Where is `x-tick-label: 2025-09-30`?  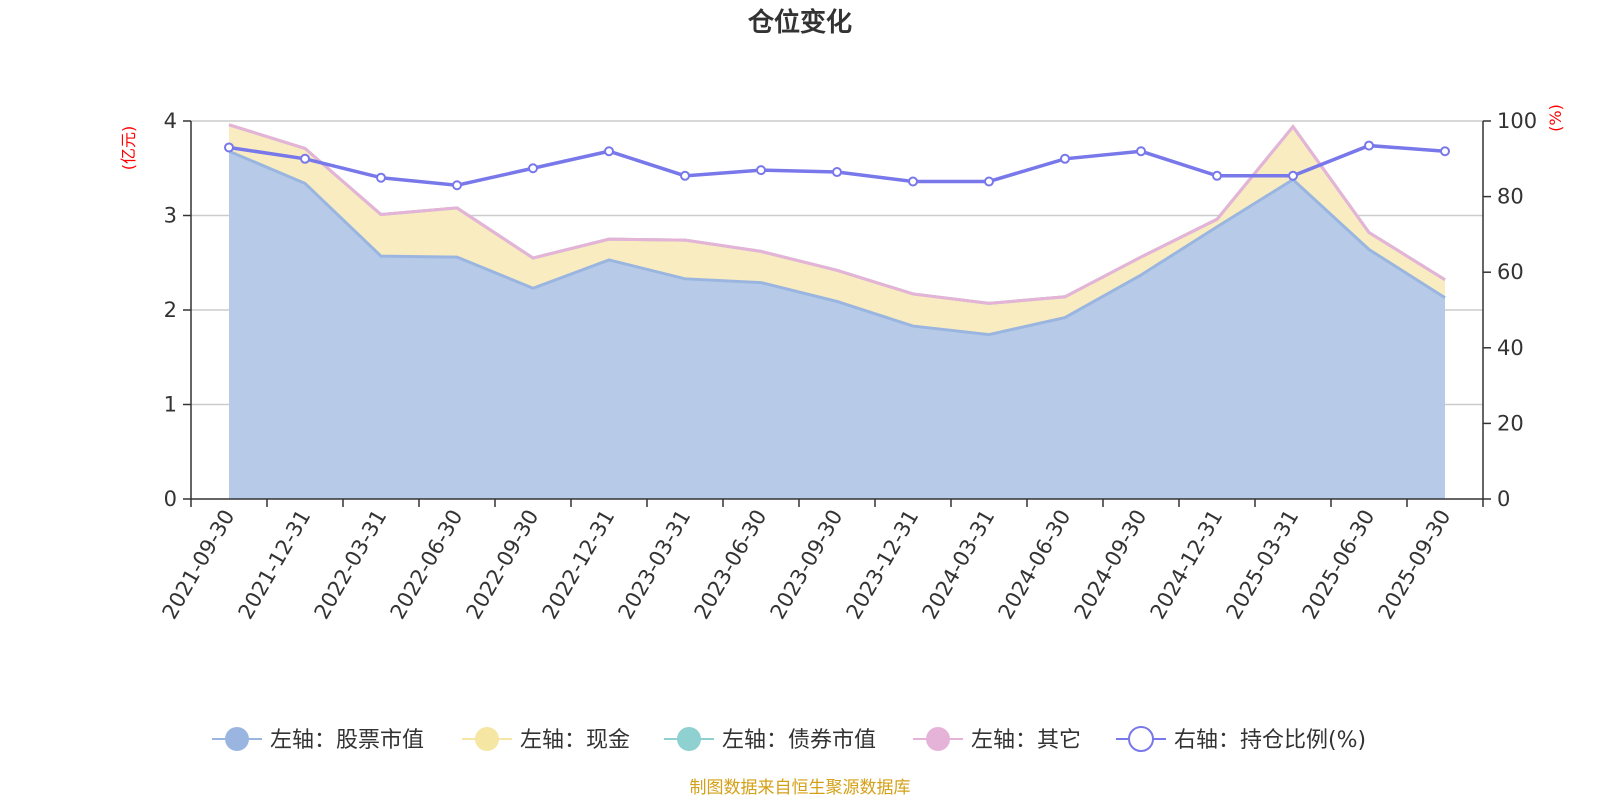
x-tick-label: 2025-09-30 is located at coordinates (1415, 565).